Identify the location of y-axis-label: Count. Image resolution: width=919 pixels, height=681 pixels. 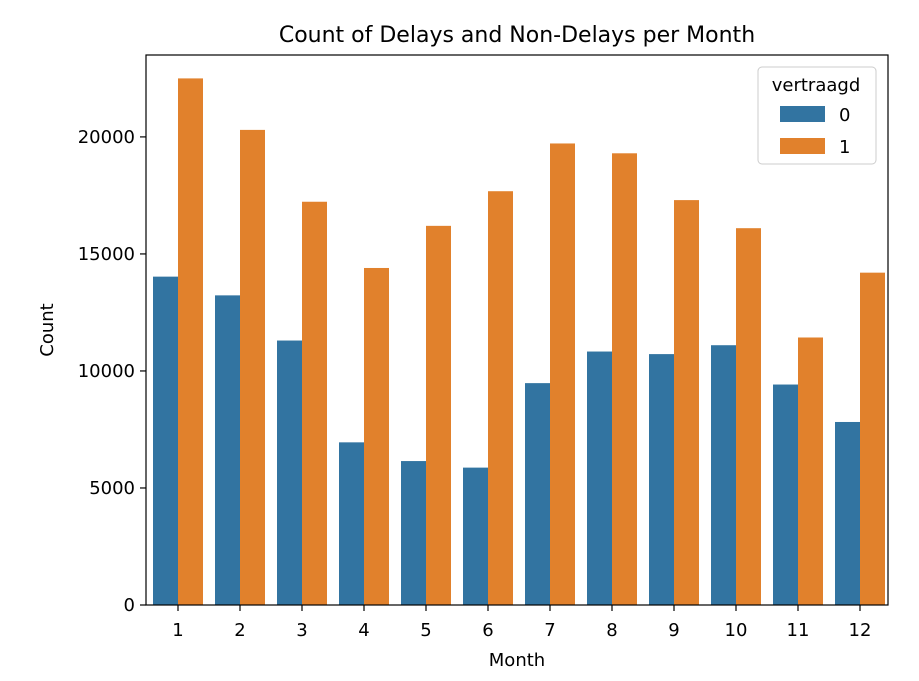
(47, 329).